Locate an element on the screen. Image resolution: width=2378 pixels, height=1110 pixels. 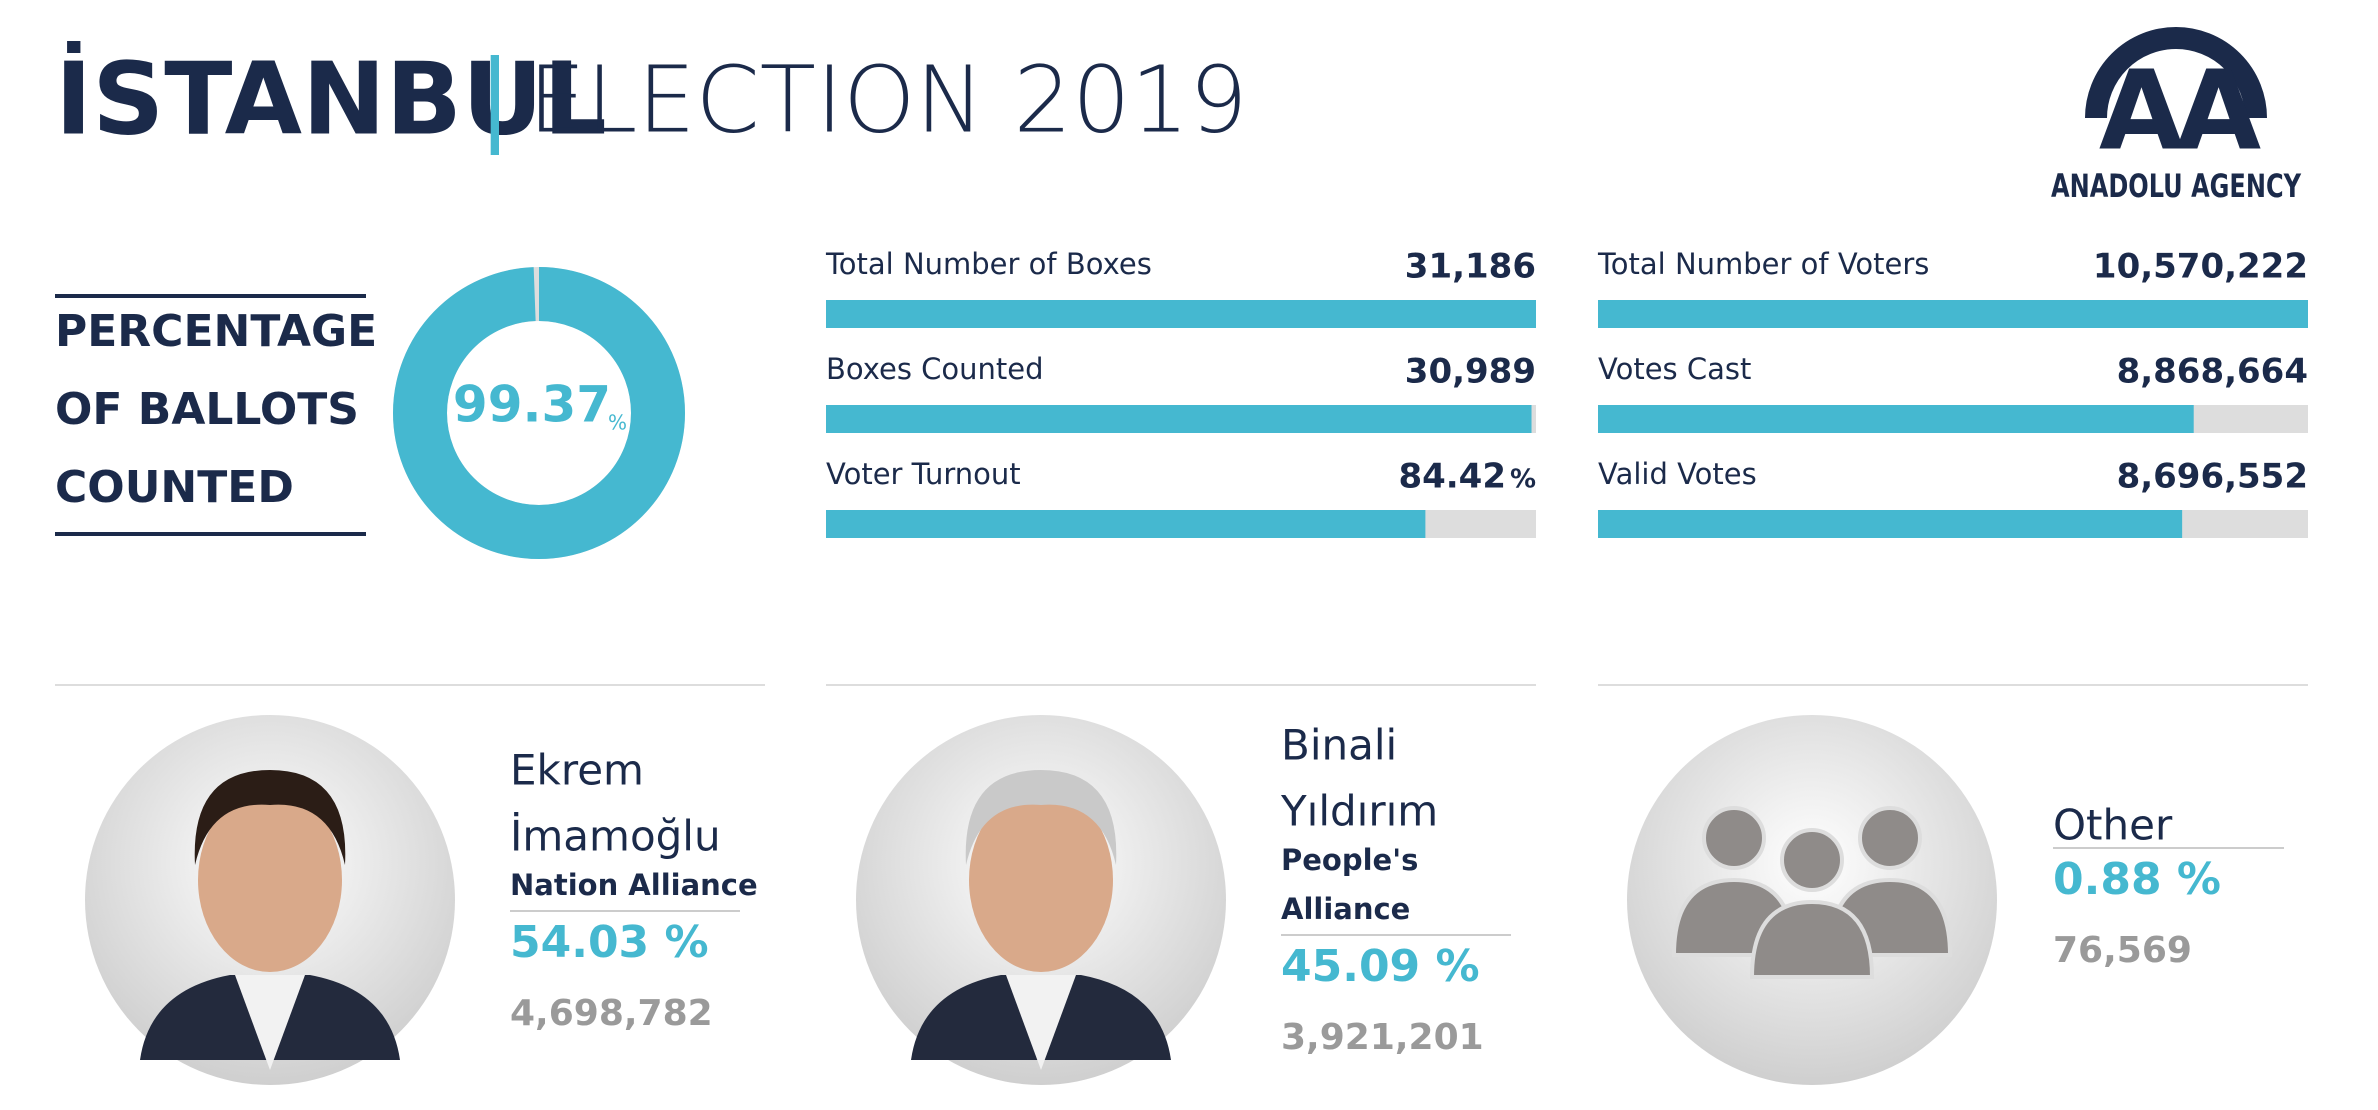
candidate-name: Yıldırım is located at coordinates (1359, 811).